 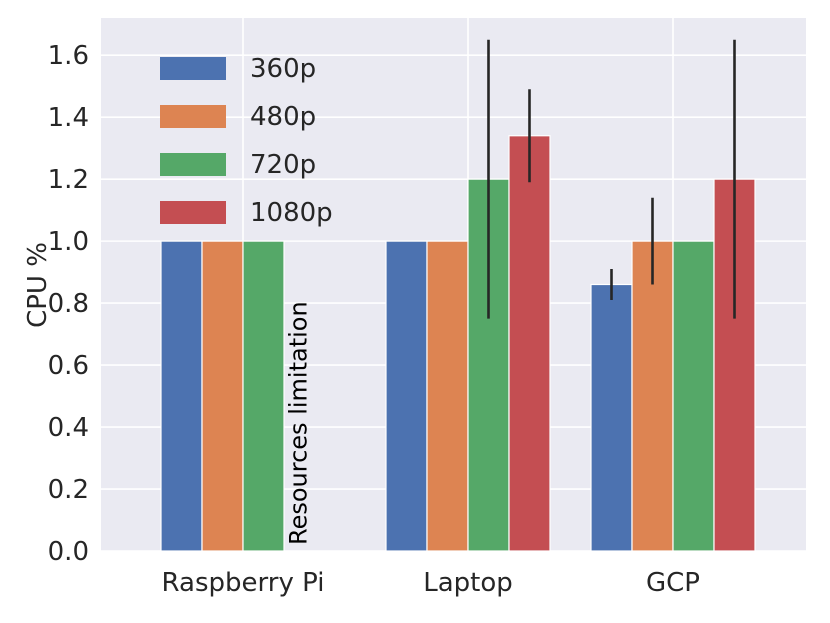 What do you see at coordinates (673, 583) in the screenshot?
I see `x-tick-label-gcp: GCP` at bounding box center [673, 583].